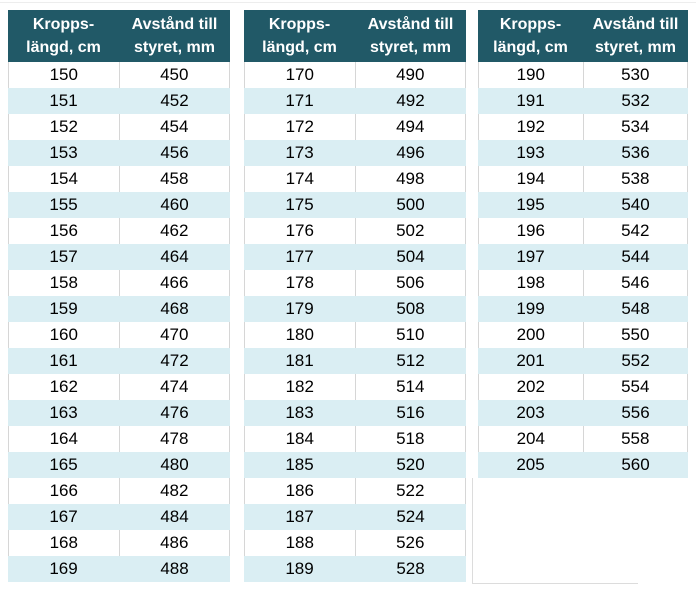  What do you see at coordinates (531, 127) in the screenshot?
I see `table-cell: 192` at bounding box center [531, 127].